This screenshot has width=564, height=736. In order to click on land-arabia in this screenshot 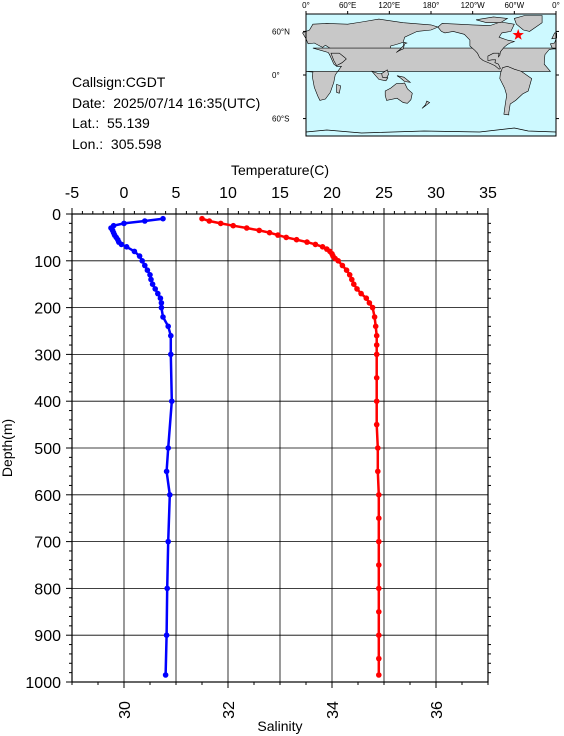, I will do `click(338, 59)`.